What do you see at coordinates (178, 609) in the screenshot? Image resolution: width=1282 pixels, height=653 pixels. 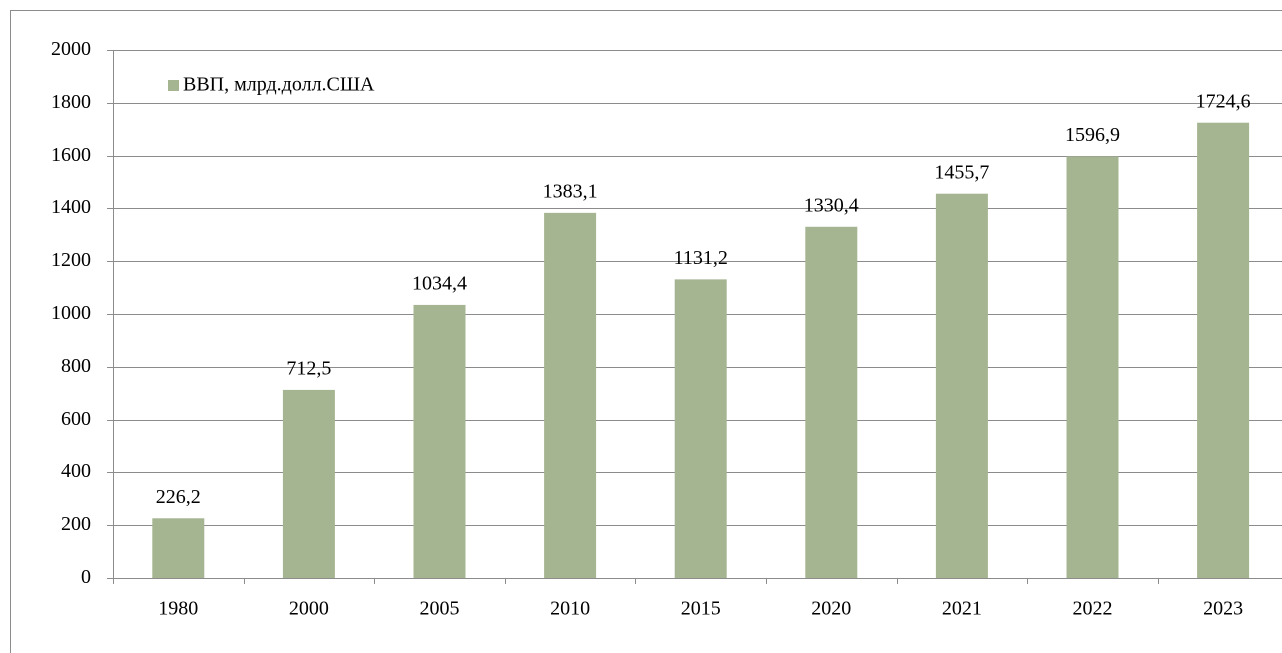 I see `x-tick-label: 1980` at bounding box center [178, 609].